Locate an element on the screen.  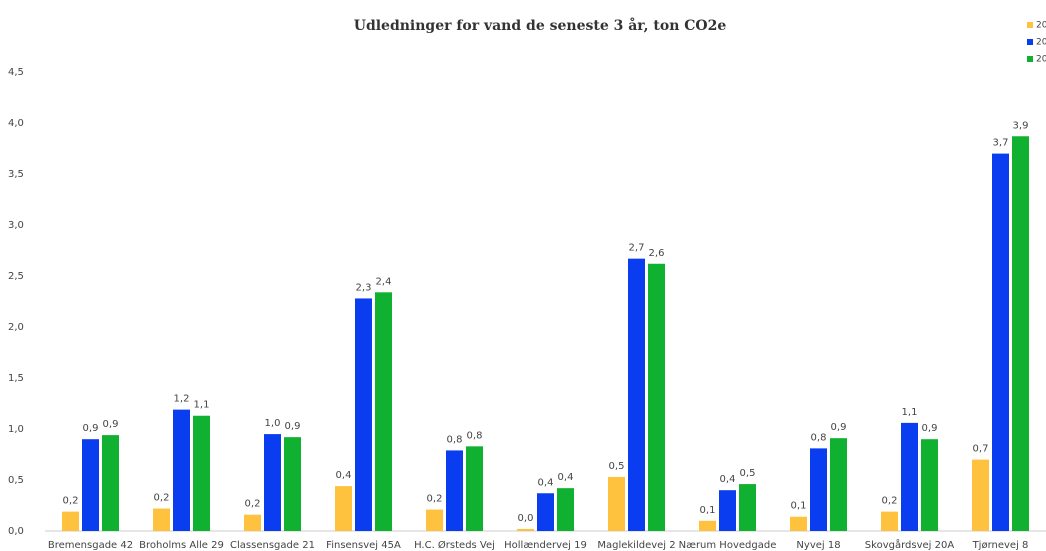
x-tick-label: Broholms Alle 29 is located at coordinates (181, 545).